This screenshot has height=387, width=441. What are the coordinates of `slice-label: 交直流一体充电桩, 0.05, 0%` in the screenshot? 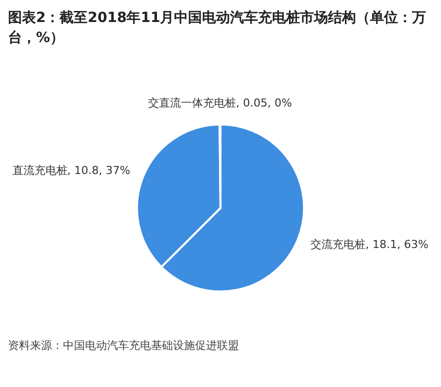 It's located at (220, 103).